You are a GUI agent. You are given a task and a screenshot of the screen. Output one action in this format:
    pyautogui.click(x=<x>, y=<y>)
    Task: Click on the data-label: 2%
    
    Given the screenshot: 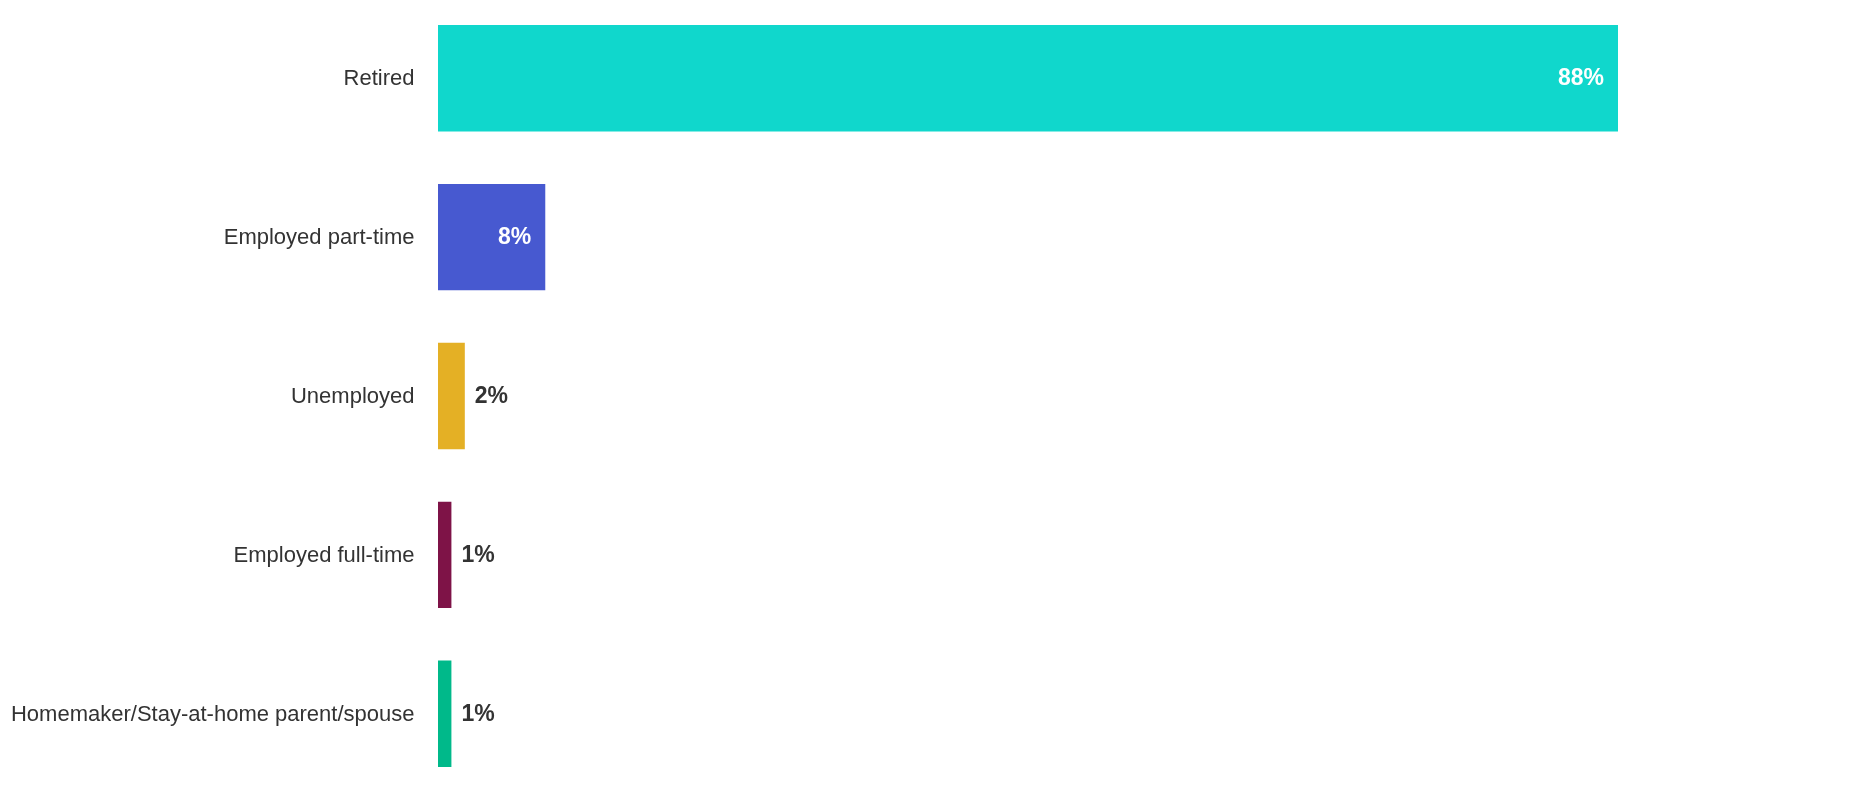 What is the action you would take?
    pyautogui.click(x=491, y=395)
    